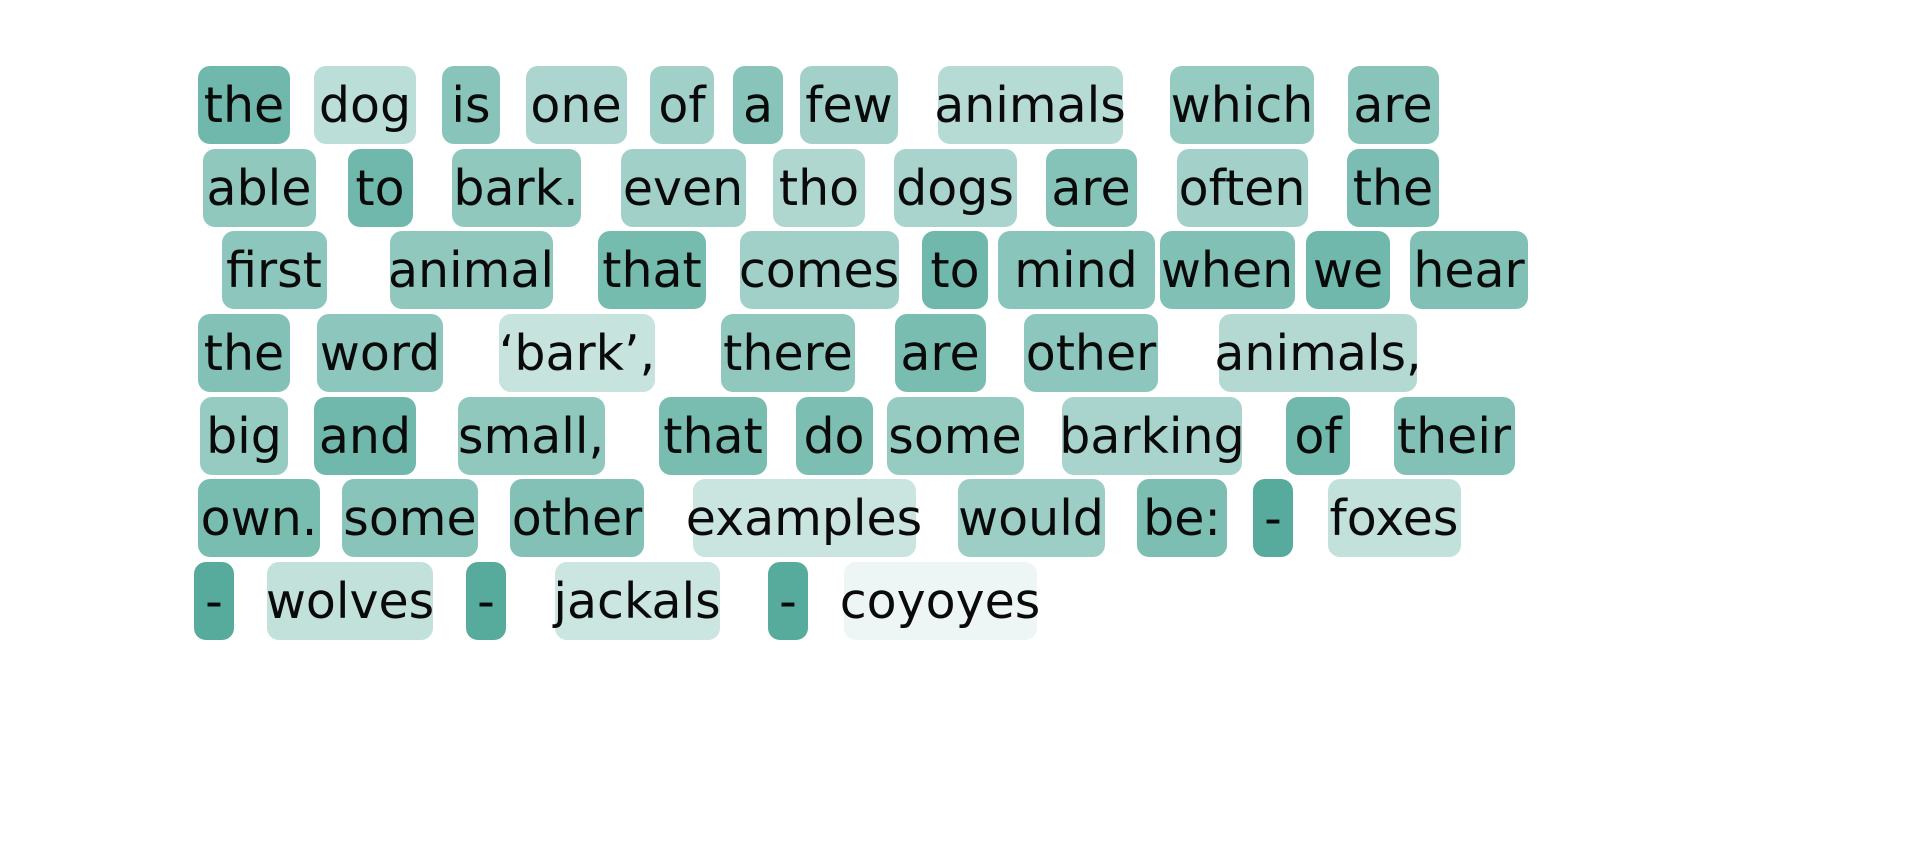 Image resolution: width=1919 pixels, height=868 pixels. I want to click on token-chip: big, so click(244, 436).